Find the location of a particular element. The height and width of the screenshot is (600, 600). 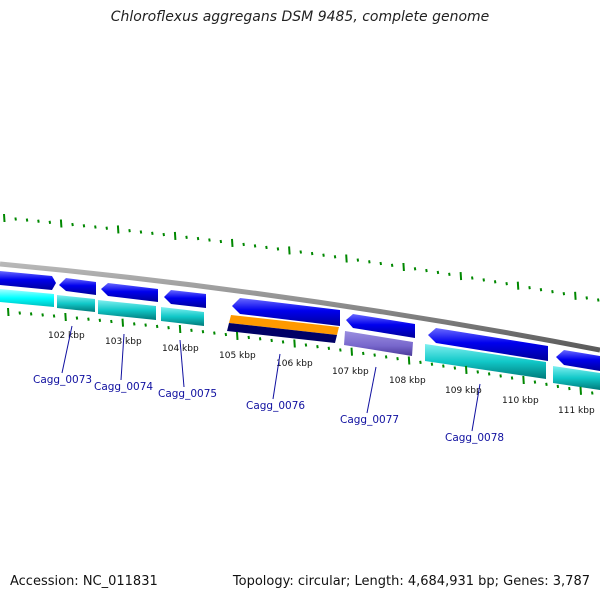

ruler-tick-label: 106 kbp is located at coordinates (294, 364).